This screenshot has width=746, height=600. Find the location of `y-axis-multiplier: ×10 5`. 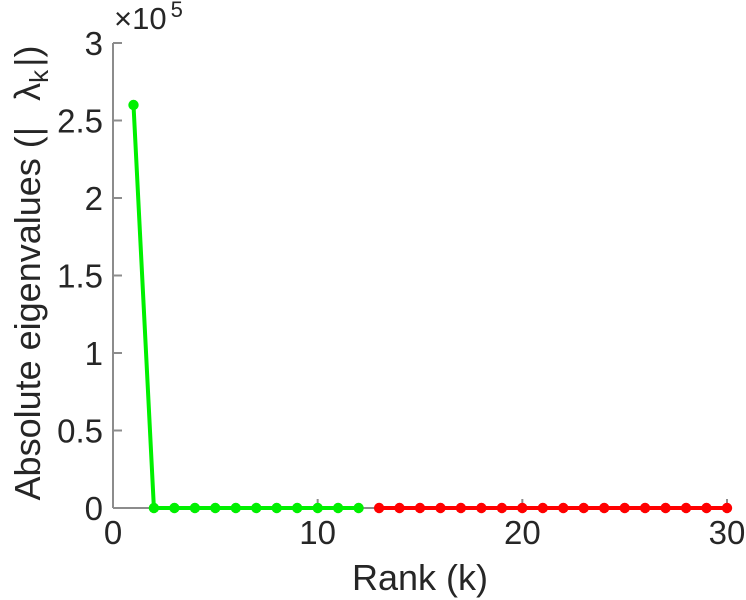

y-axis-multiplier: ×10 5 is located at coordinates (148, 18).